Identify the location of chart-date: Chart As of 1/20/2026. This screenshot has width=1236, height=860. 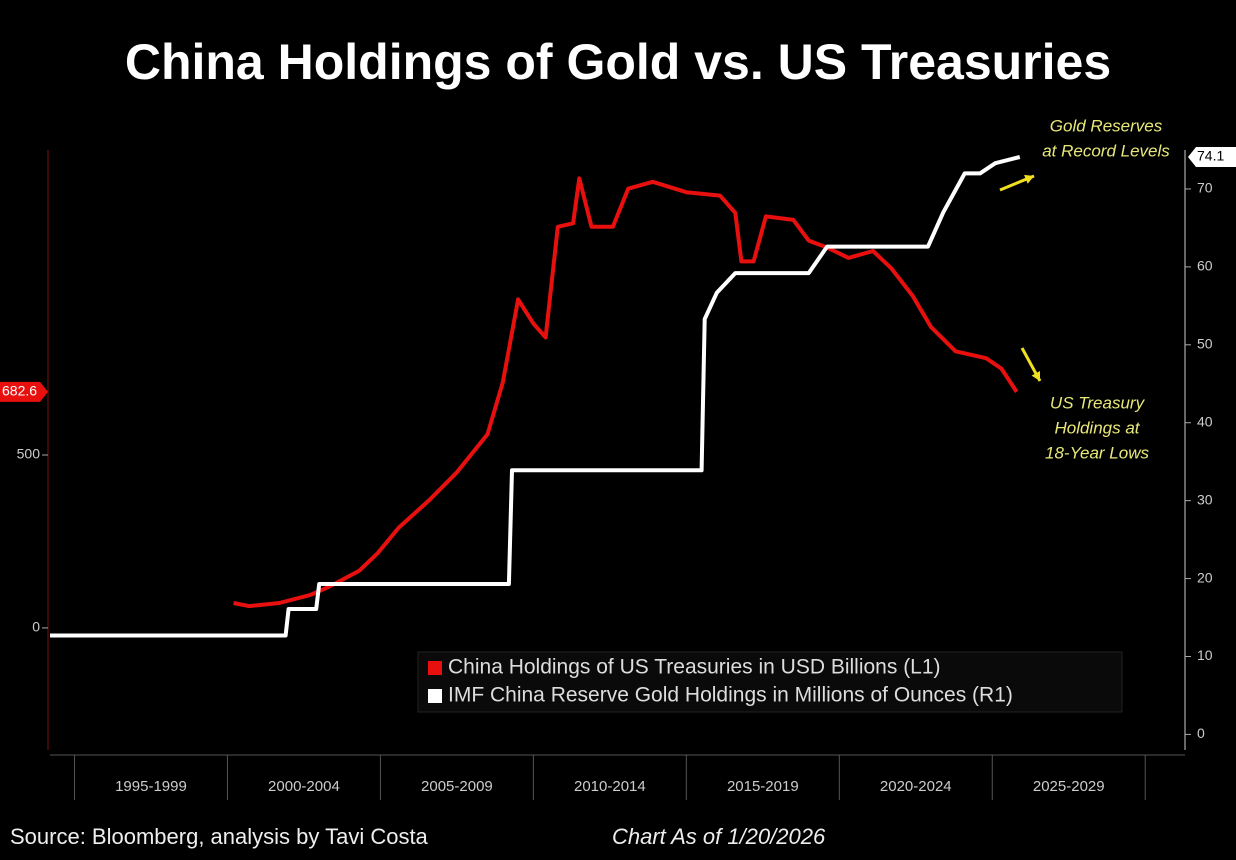
(719, 836).